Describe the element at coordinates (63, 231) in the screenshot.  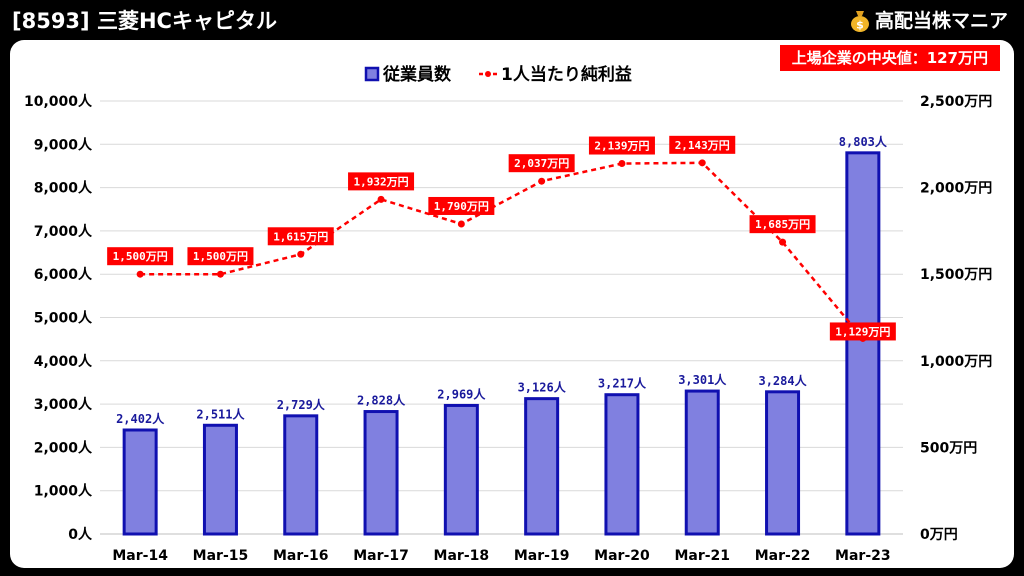
I see `y-left-tick-label: 7,000人` at that location.